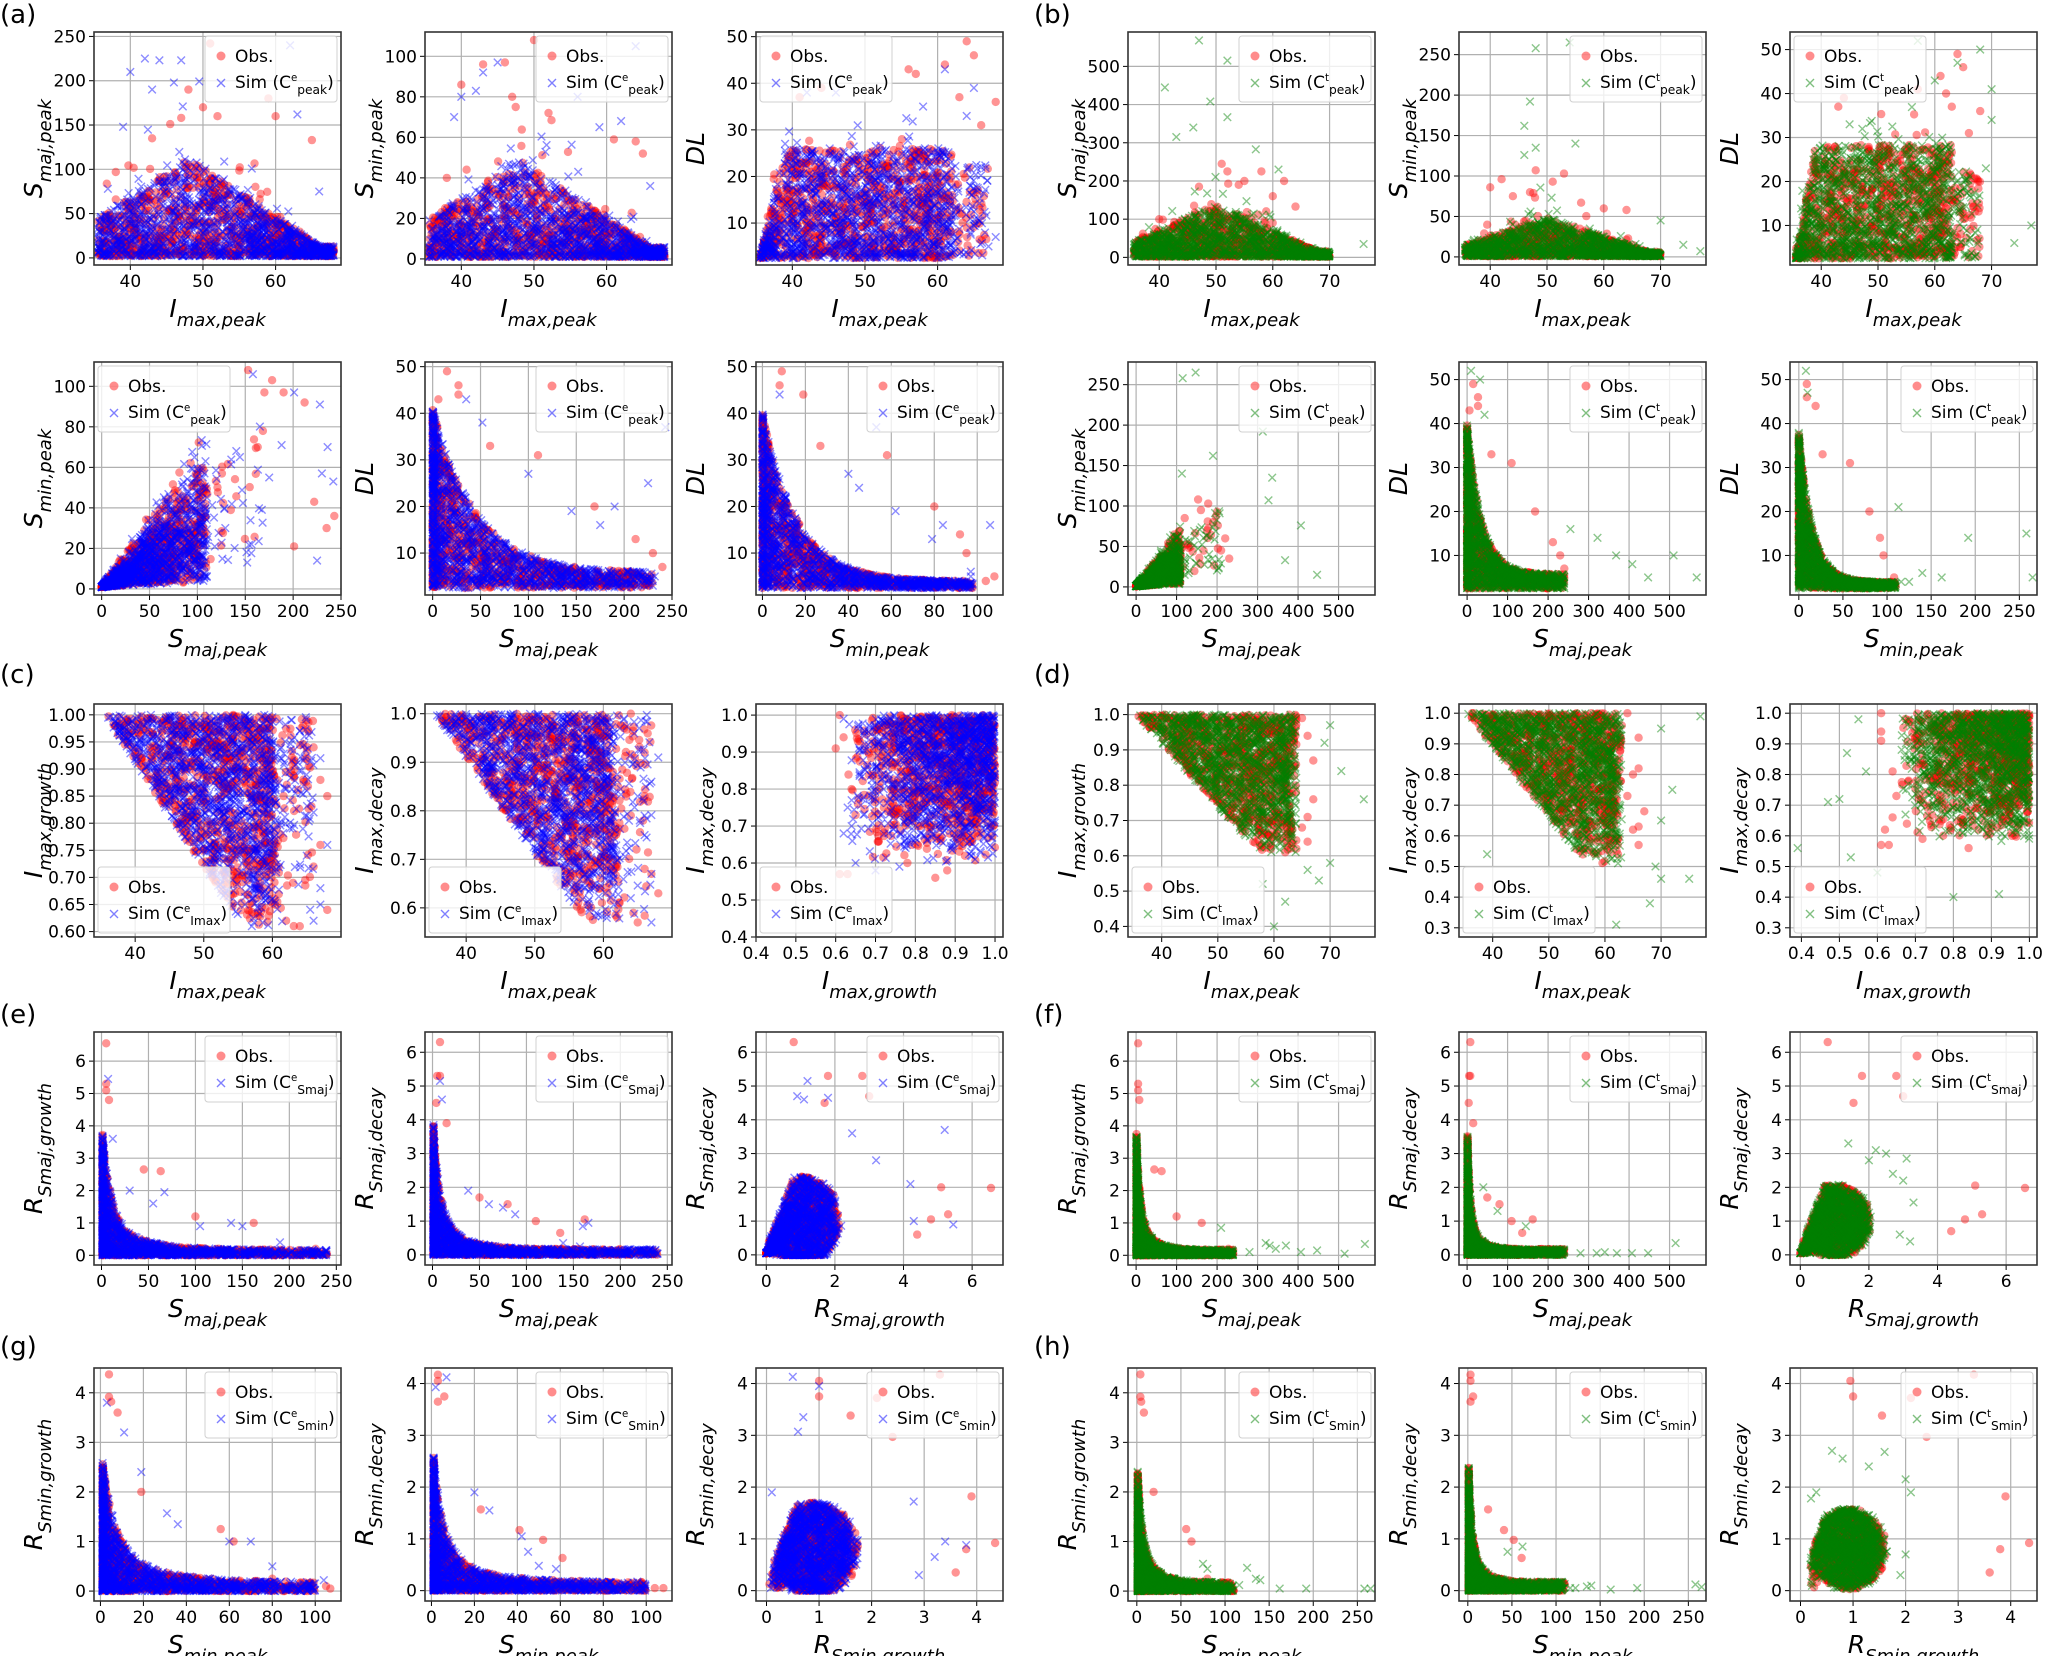  Describe the element at coordinates (1052, 1347) in the screenshot. I see `panel-label-h: (h)` at that location.